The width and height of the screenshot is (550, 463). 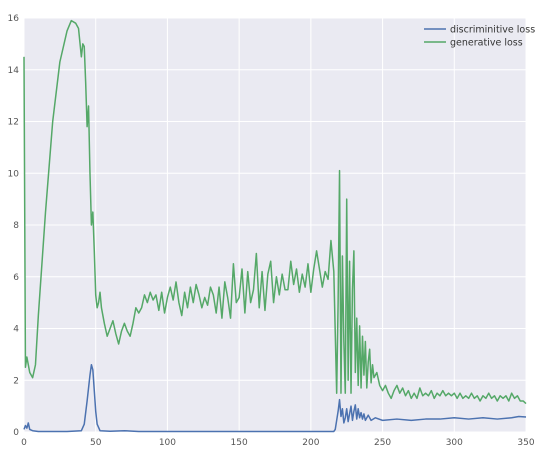 What do you see at coordinates (14, 71) in the screenshot?
I see `y-tick-label: 14` at bounding box center [14, 71].